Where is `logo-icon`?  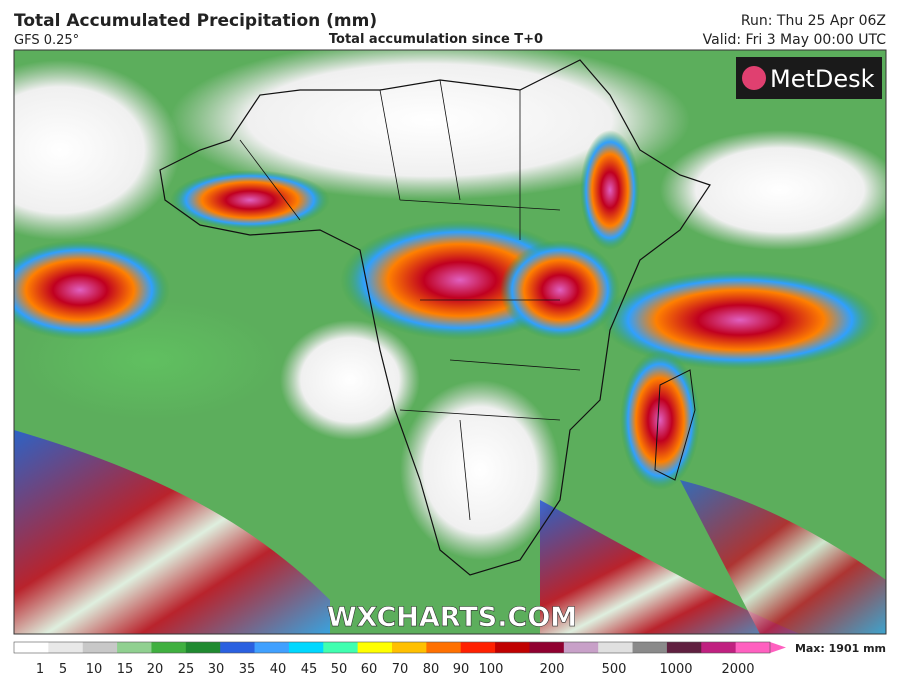 logo-icon is located at coordinates (754, 78).